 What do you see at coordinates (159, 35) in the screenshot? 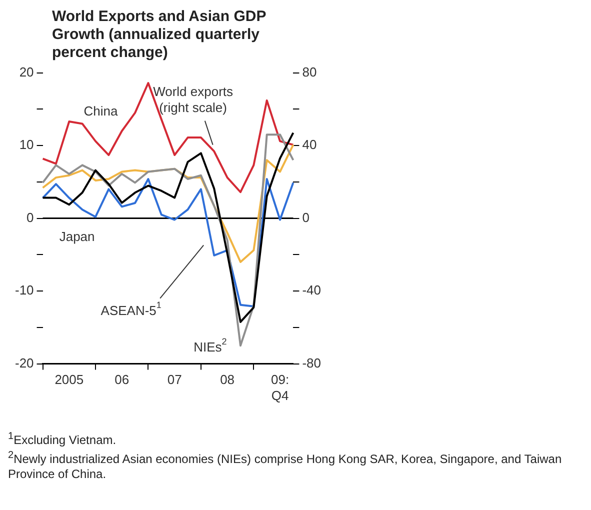
I see `chart-title: World Exports and Asian GDP Growth (annualized quarterly percent change)` at bounding box center [159, 35].